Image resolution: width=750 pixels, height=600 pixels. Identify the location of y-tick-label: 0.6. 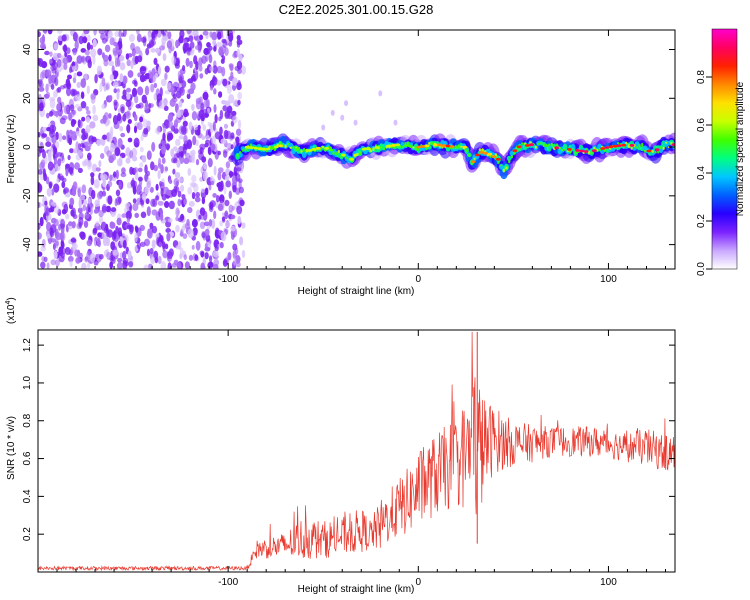
(27, 458).